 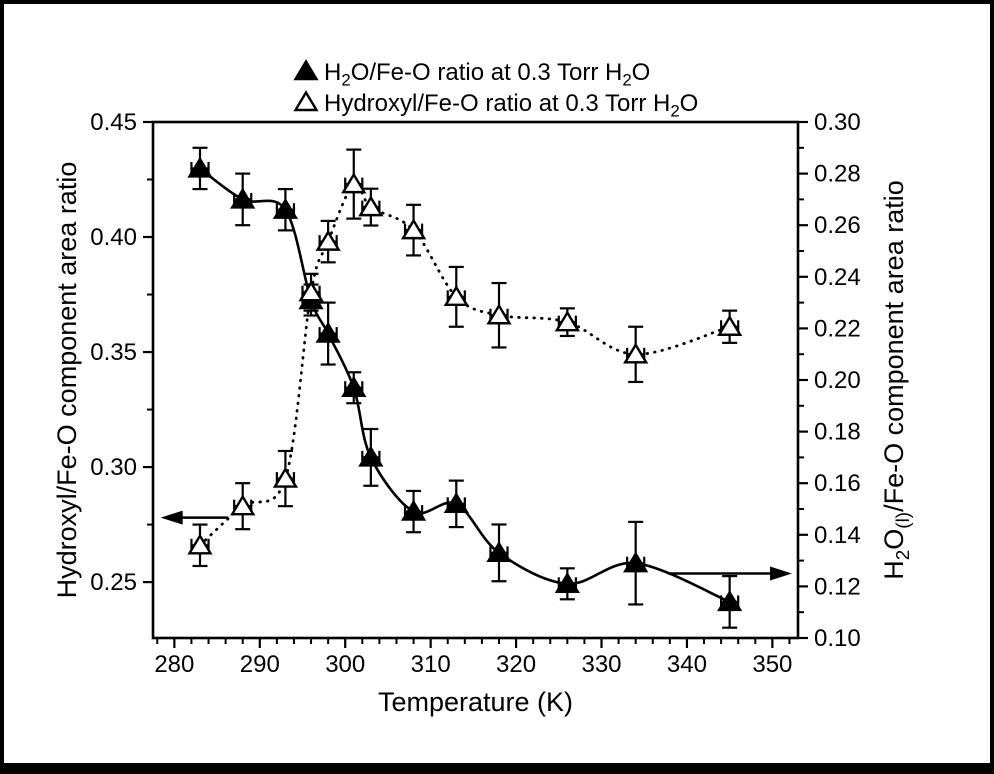 I want to click on y-left-tick-label: 0.40, so click(x=113, y=237).